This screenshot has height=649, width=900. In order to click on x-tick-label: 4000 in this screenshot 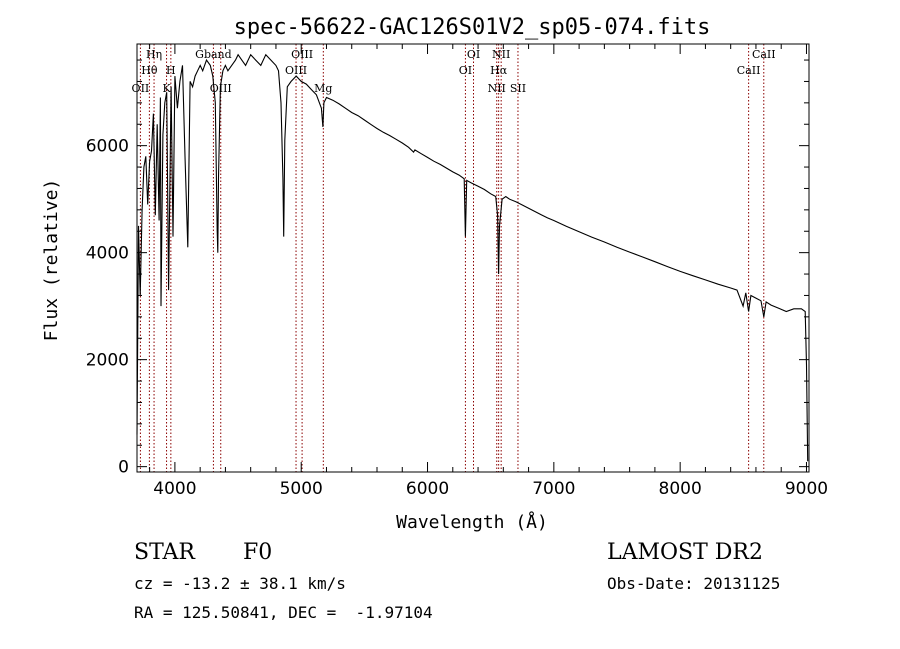, I will do `click(174, 489)`.